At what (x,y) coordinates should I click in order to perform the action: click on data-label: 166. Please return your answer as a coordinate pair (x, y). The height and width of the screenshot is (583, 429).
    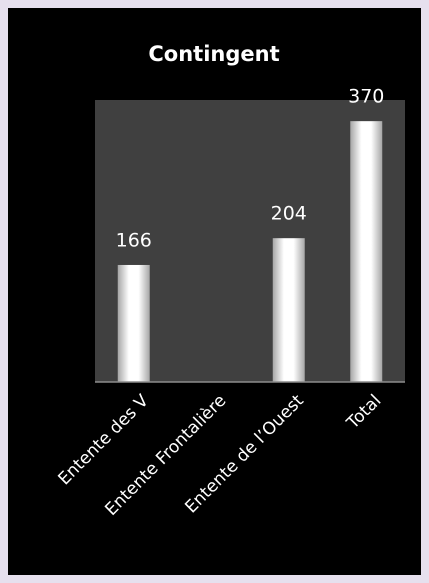
    Looking at the image, I should click on (134, 240).